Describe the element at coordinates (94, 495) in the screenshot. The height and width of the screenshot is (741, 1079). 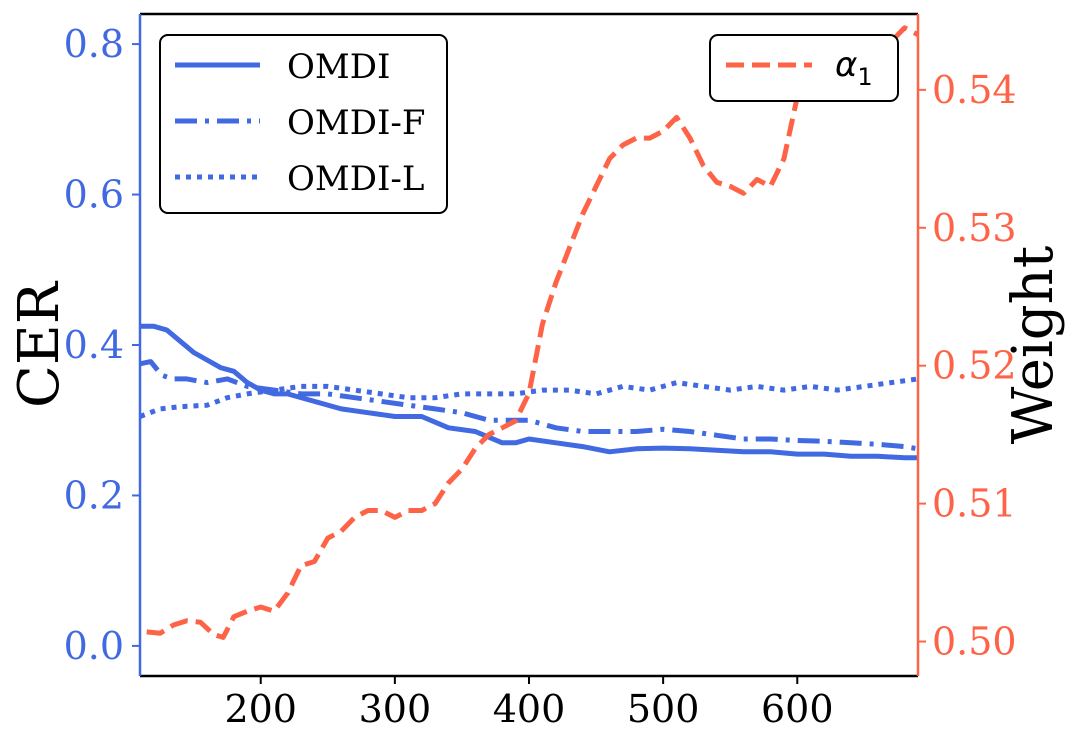
I see `y-tick-label: 0.2` at that location.